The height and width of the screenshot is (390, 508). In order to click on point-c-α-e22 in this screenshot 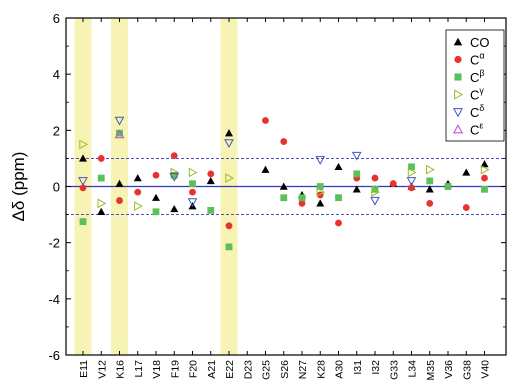, I will do `click(229, 226)`.